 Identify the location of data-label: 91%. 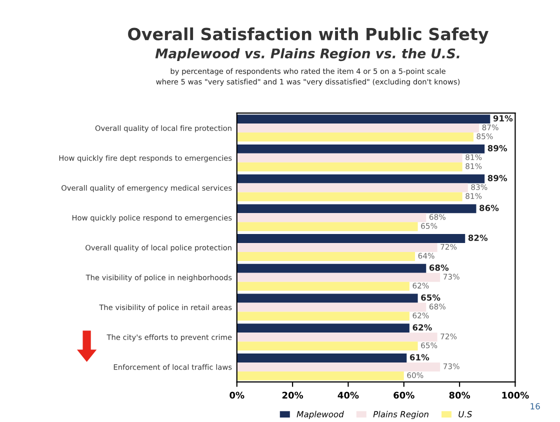
(503, 118).